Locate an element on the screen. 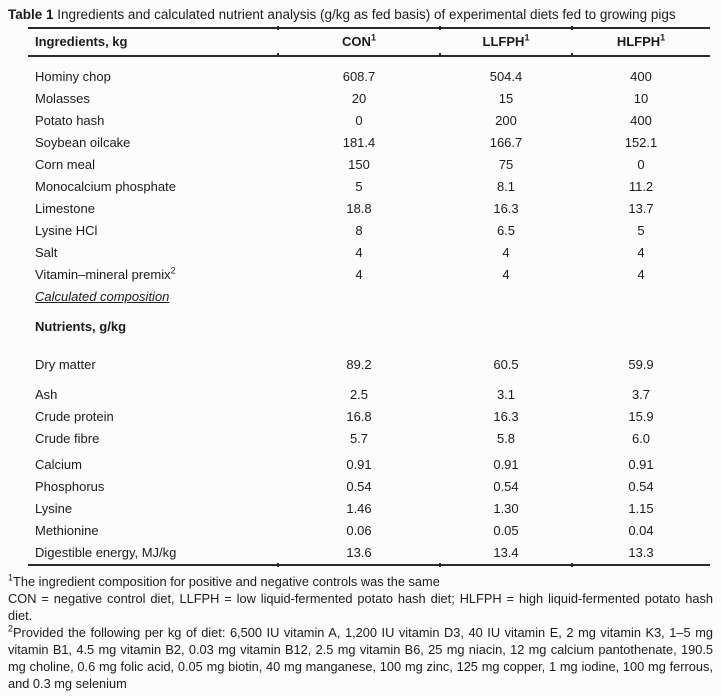  table-row: Methionine 0.06 0.05 0.04 is located at coordinates (369, 531).